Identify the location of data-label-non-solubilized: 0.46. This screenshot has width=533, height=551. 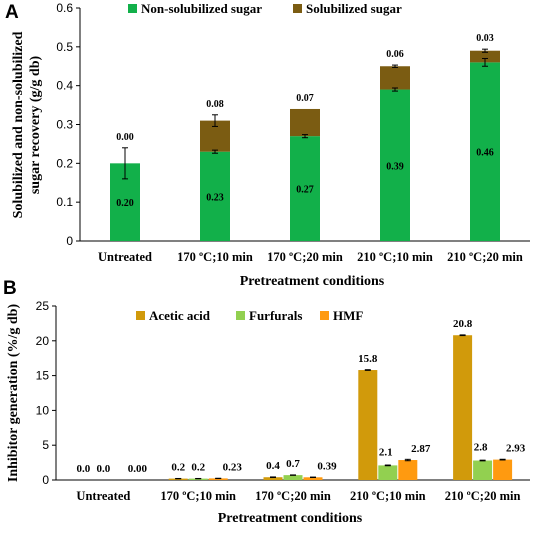
(485, 153).